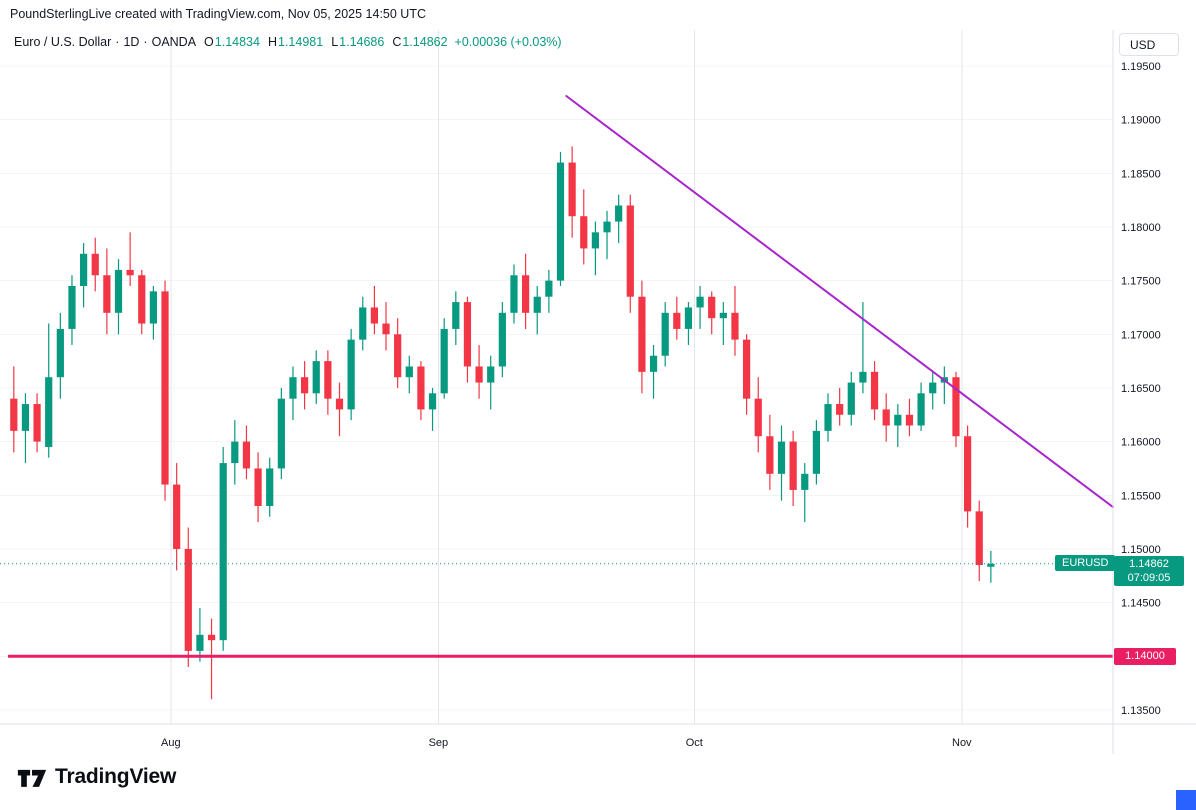  Describe the element at coordinates (237, 42) in the screenshot. I see `open-value: 1.14834` at that location.